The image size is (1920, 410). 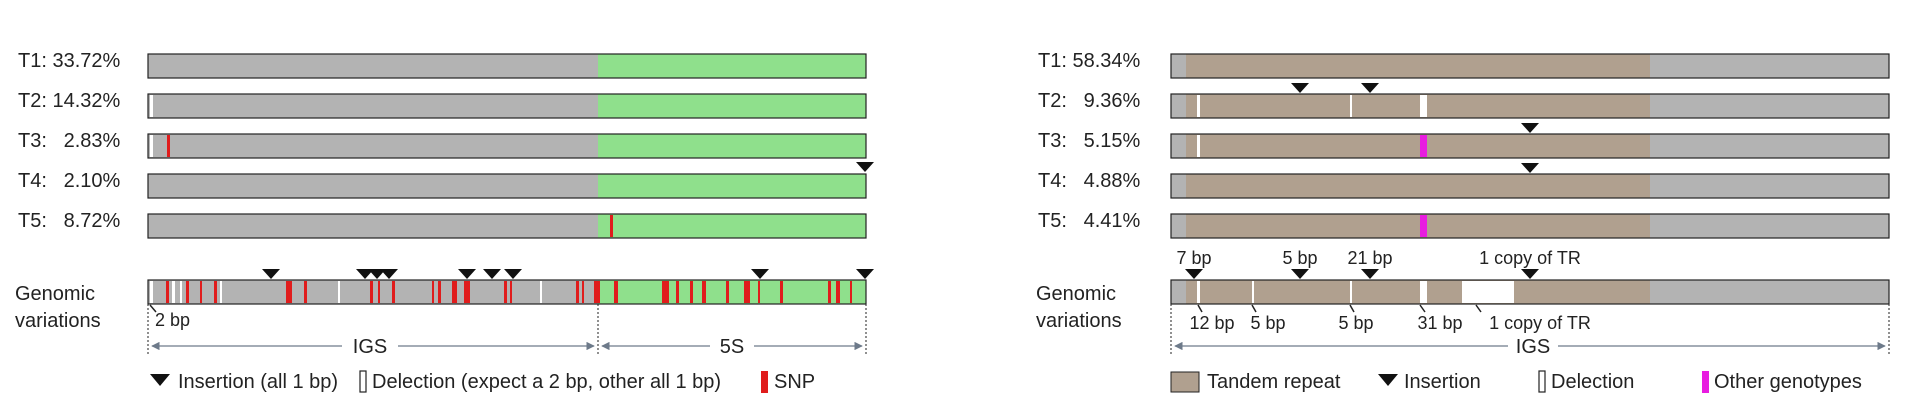 I want to click on right-annot-bottom-2: 5 bp, so click(x=1267, y=323).